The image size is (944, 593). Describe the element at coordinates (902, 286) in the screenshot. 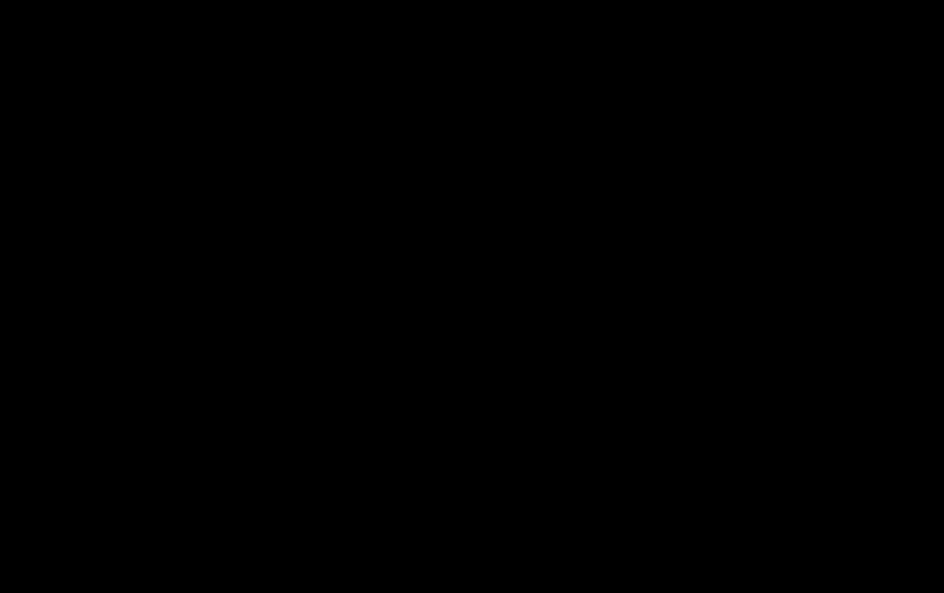

I see `colorbar-gradient` at that location.